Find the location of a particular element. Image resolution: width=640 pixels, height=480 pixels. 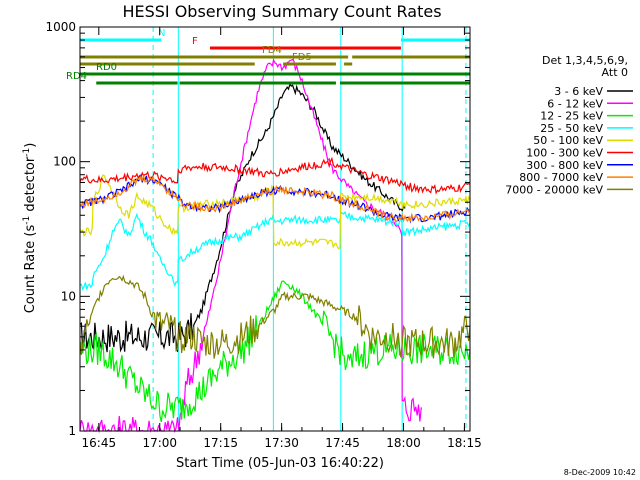

x-tick-label-6: 18:15 is located at coordinates (464, 443).